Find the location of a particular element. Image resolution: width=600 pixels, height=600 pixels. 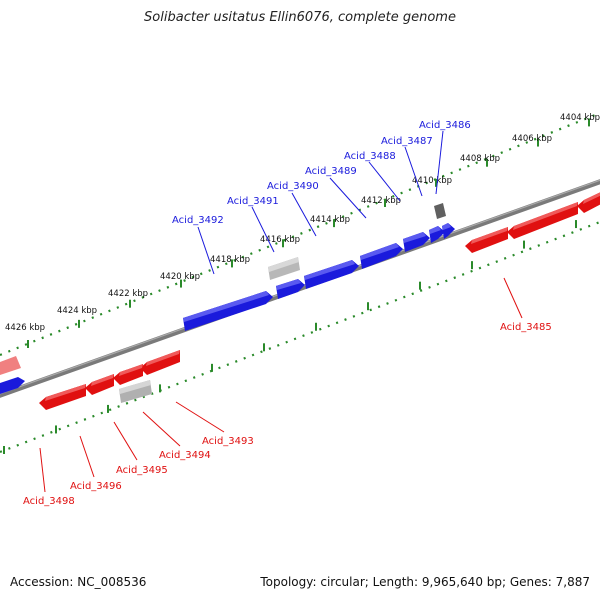

gene-label: Acid_3486 is located at coordinates (445, 125).